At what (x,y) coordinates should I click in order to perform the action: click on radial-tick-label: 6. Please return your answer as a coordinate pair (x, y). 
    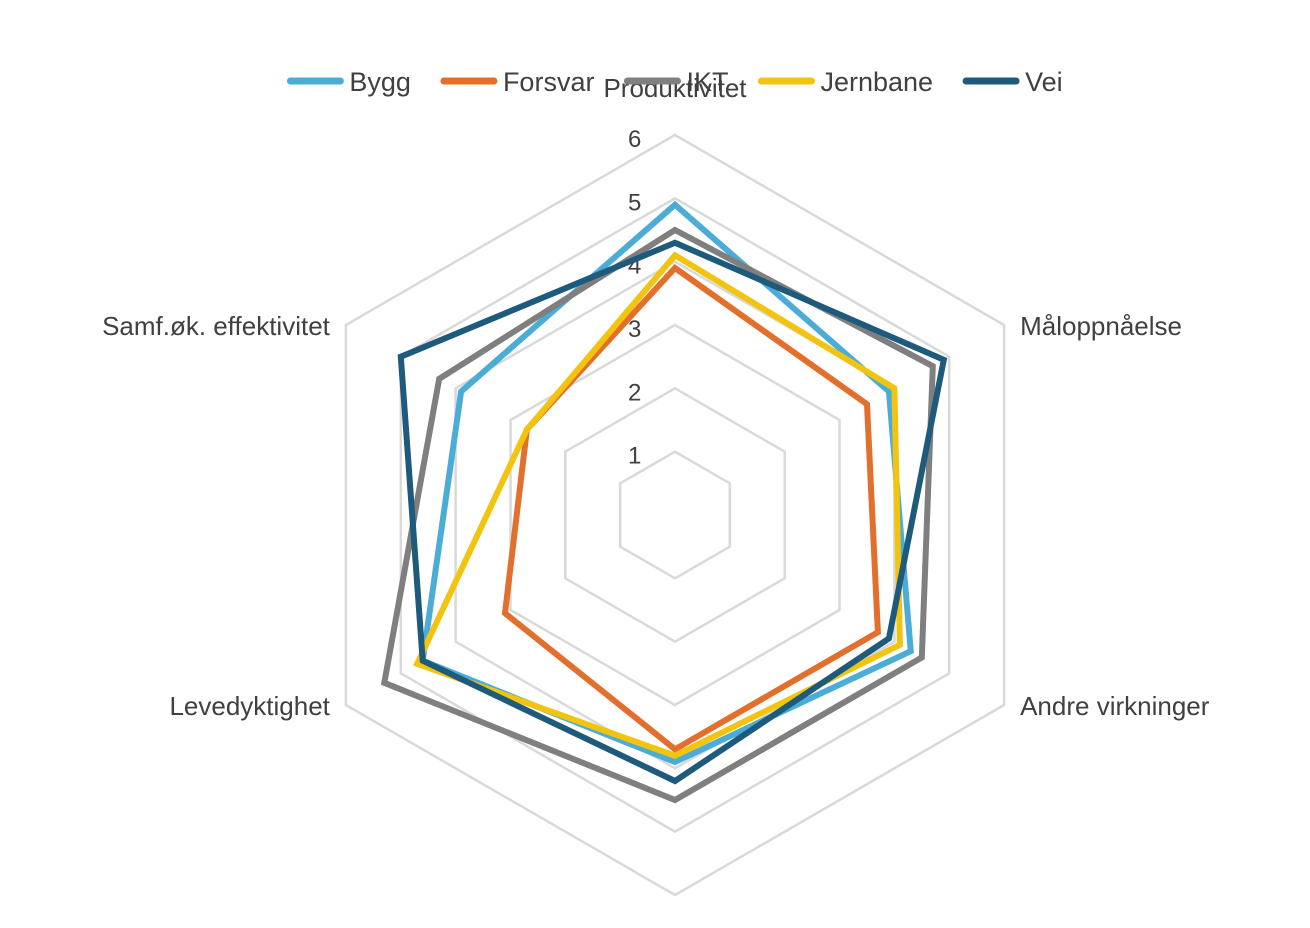
    Looking at the image, I should click on (634, 139).